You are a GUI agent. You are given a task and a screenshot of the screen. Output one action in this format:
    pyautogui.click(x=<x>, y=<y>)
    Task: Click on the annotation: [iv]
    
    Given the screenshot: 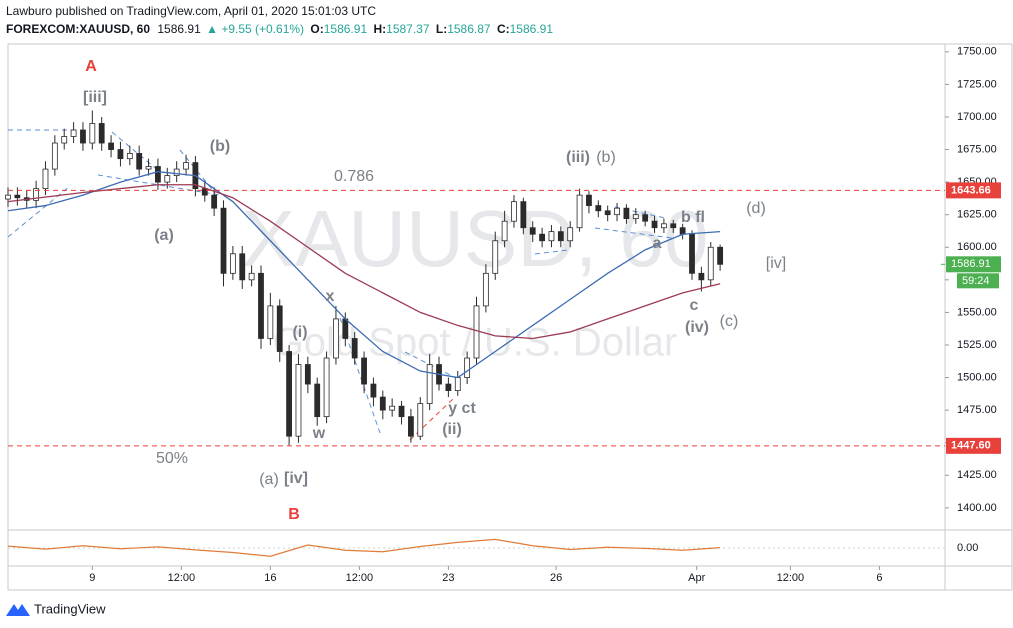 What is the action you would take?
    pyautogui.click(x=296, y=478)
    